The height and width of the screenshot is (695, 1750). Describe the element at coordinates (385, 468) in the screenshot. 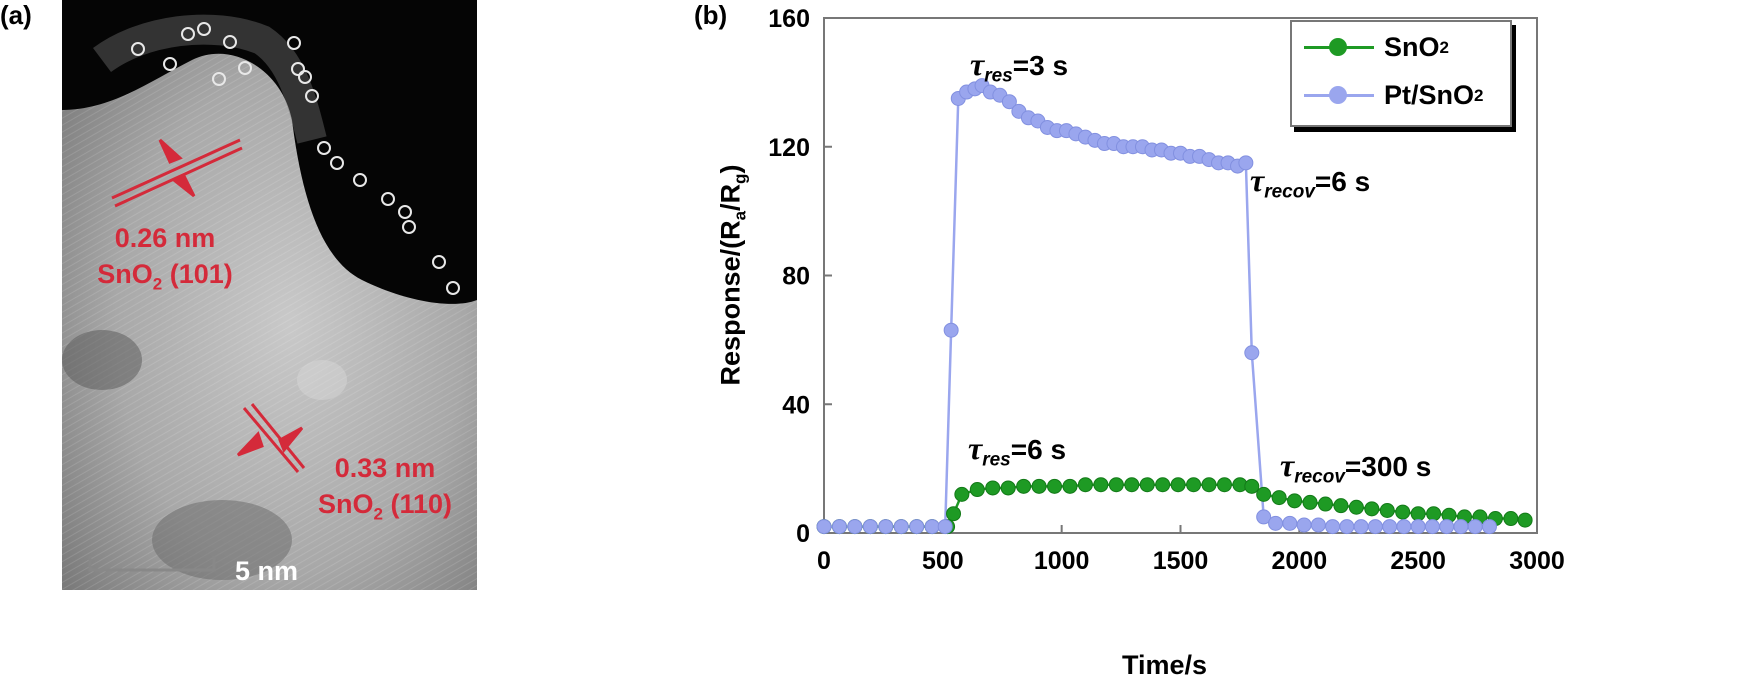

I see `fringe-spacing: 0.33 nm` at that location.